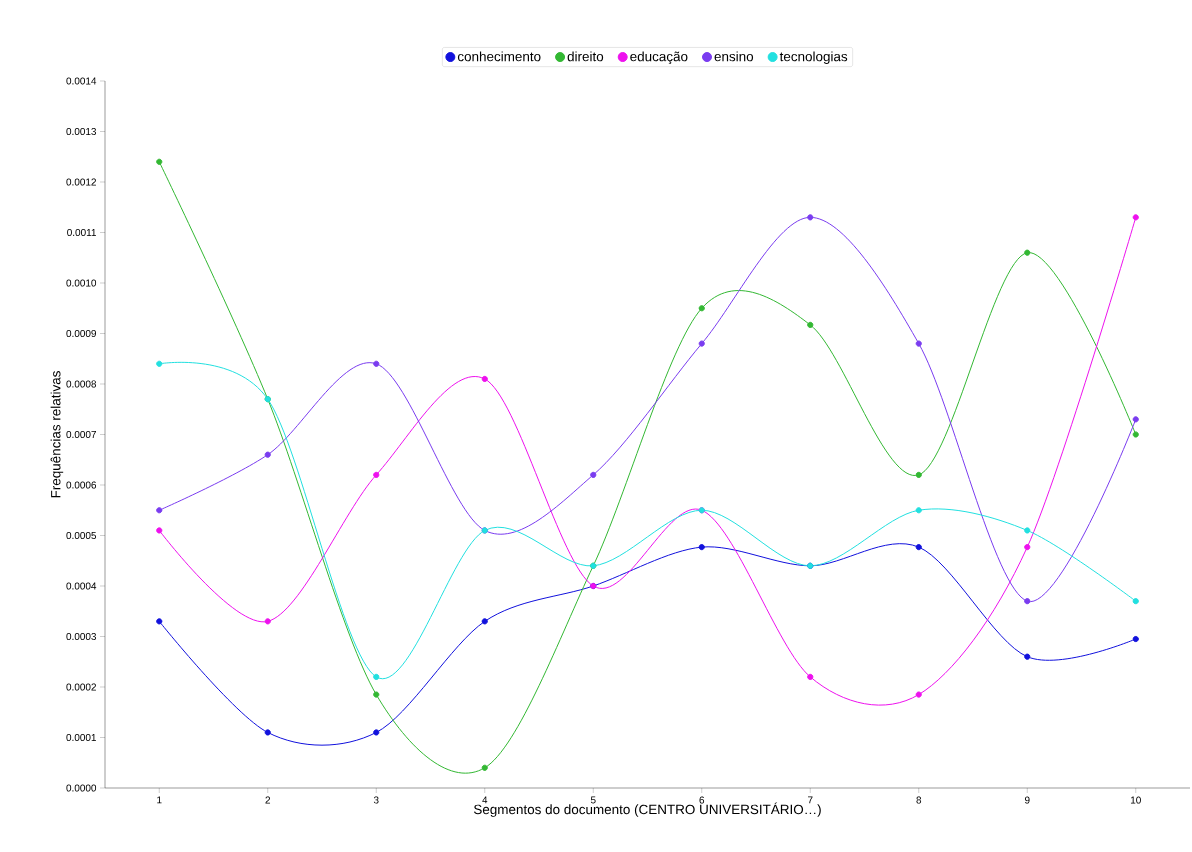 This screenshot has width=1192, height=852. What do you see at coordinates (919, 800) in the screenshot?
I see `x-tick-label: 8` at bounding box center [919, 800].